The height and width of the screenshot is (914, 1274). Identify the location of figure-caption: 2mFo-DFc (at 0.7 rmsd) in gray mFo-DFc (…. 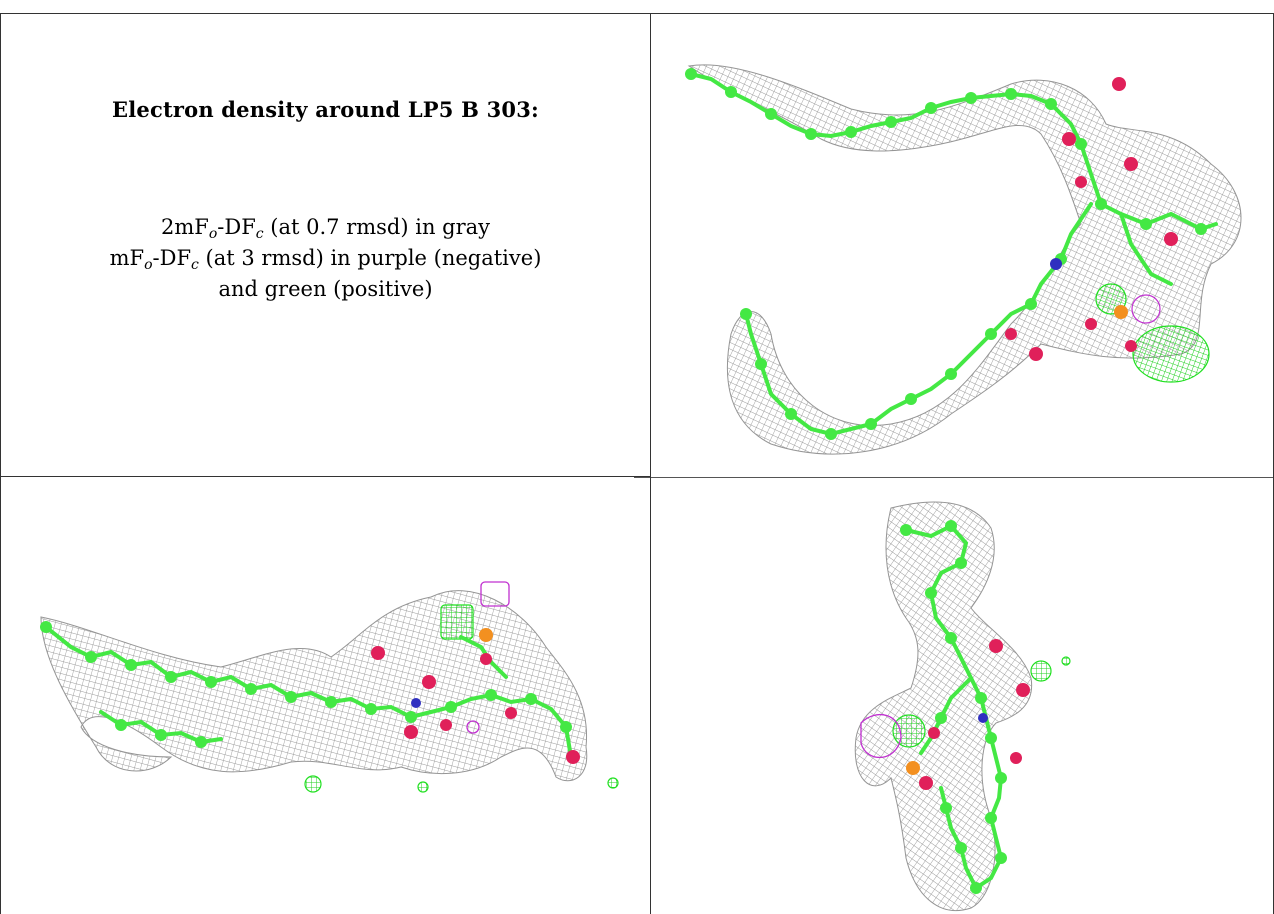
(325, 258).